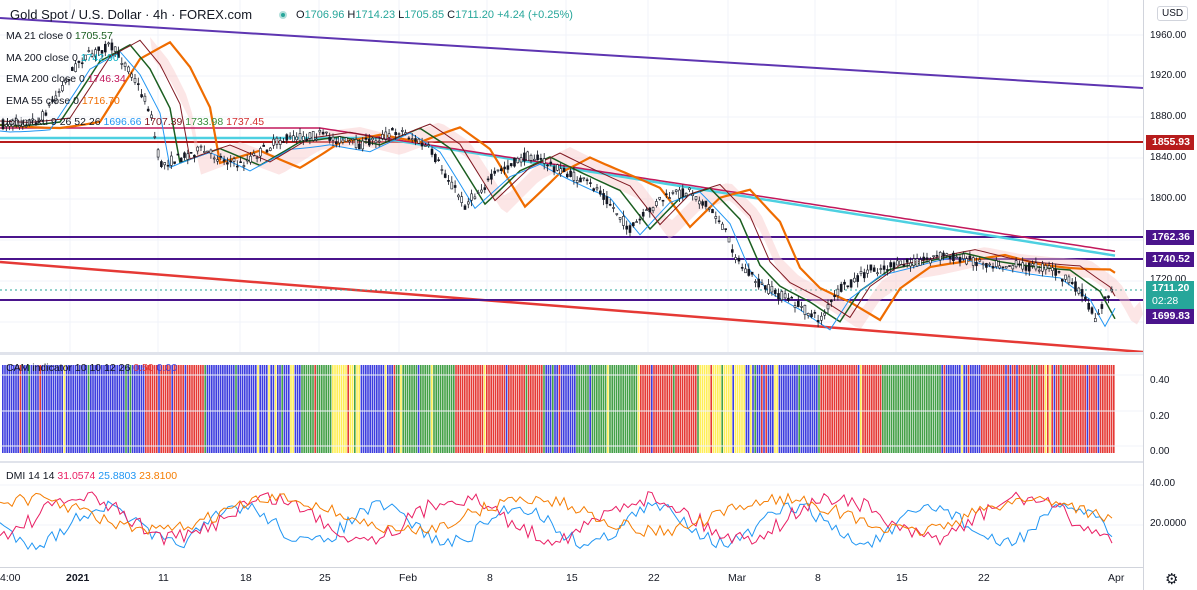  I want to click on legend-ma200: MA 200 close 0 1742.90, so click(62, 58).